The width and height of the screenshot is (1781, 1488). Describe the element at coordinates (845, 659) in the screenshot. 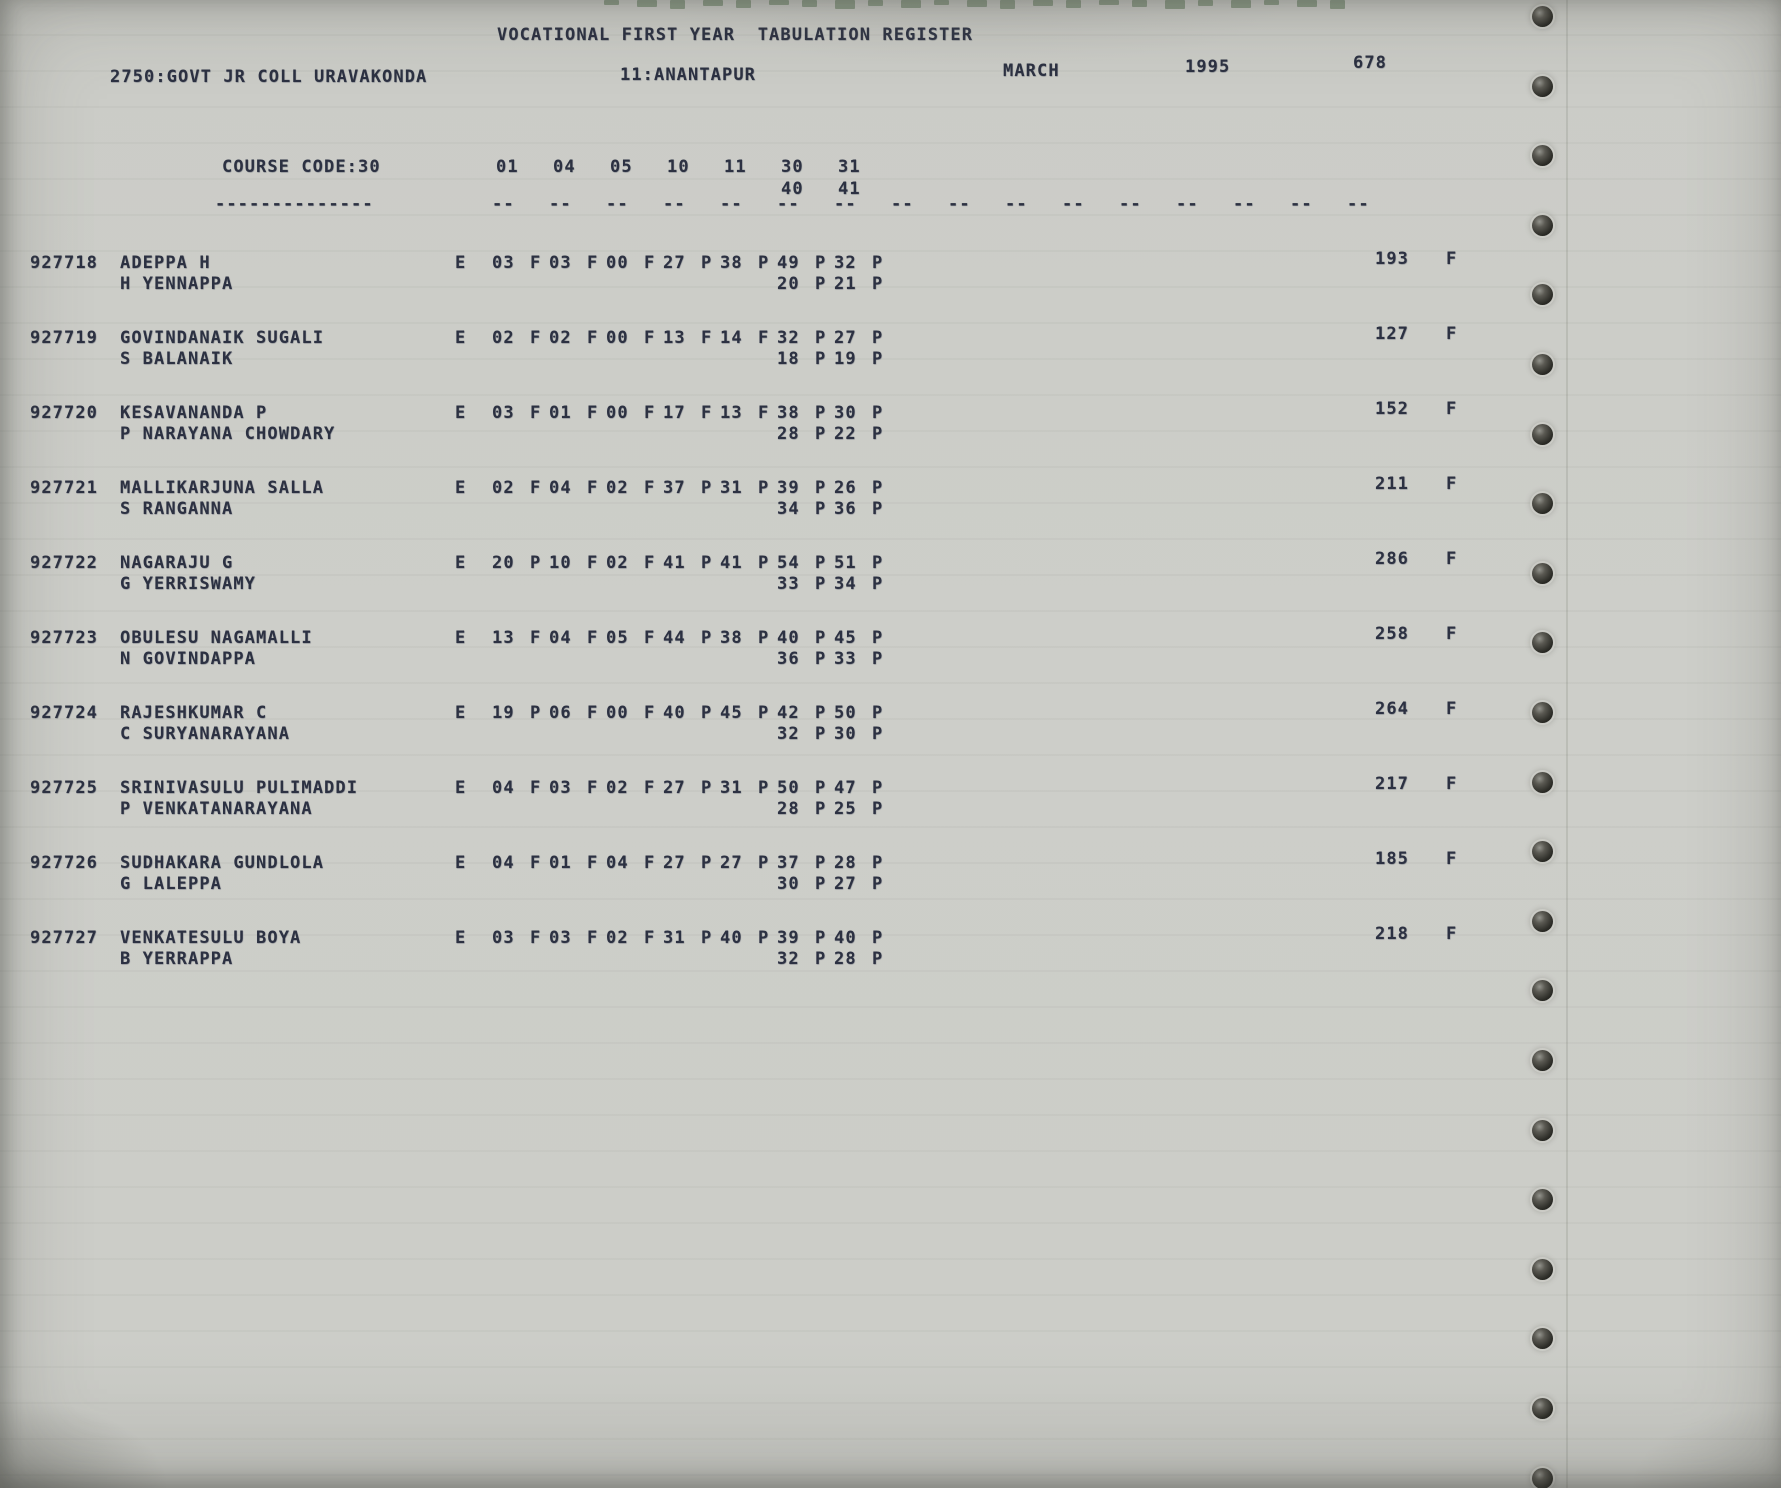

I see `mark-value: 33` at that location.